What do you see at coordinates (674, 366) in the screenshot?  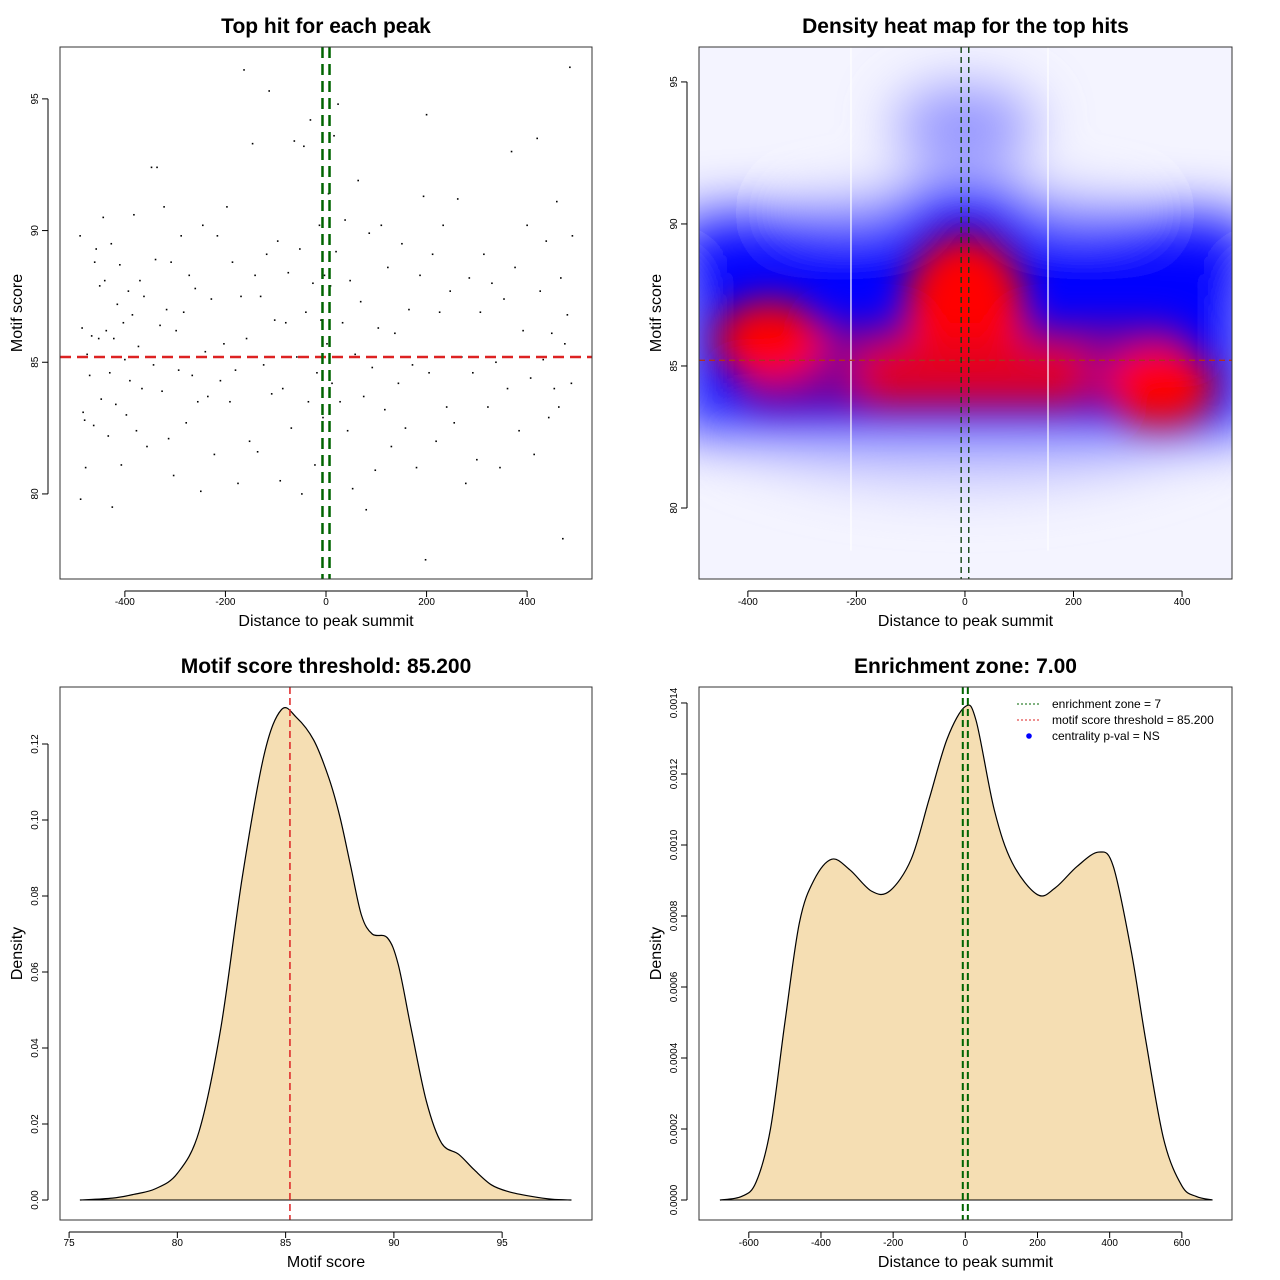 I see `y-tick-label: 85` at bounding box center [674, 366].